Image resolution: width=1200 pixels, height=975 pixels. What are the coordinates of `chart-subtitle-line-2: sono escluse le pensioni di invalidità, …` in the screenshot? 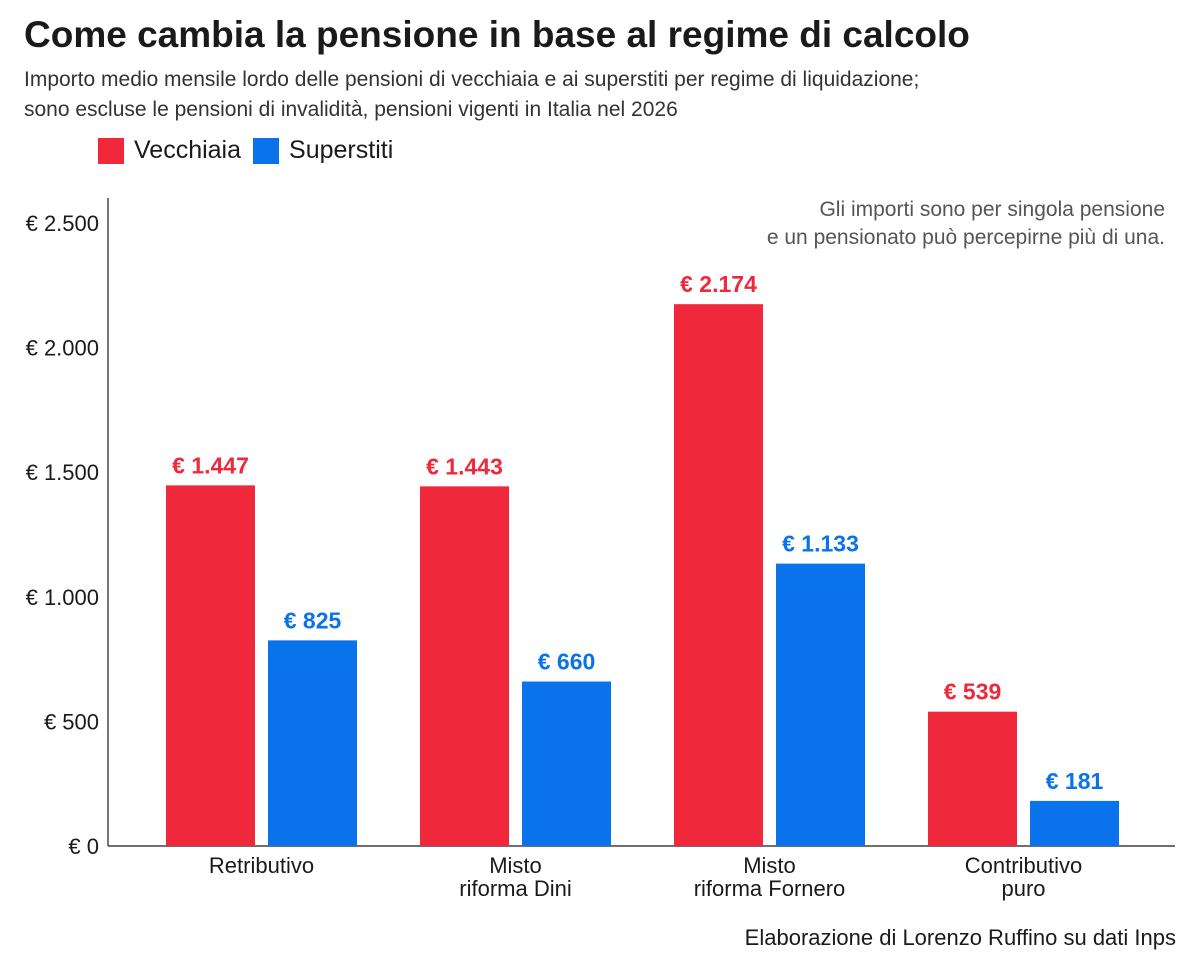 It's located at (351, 109).